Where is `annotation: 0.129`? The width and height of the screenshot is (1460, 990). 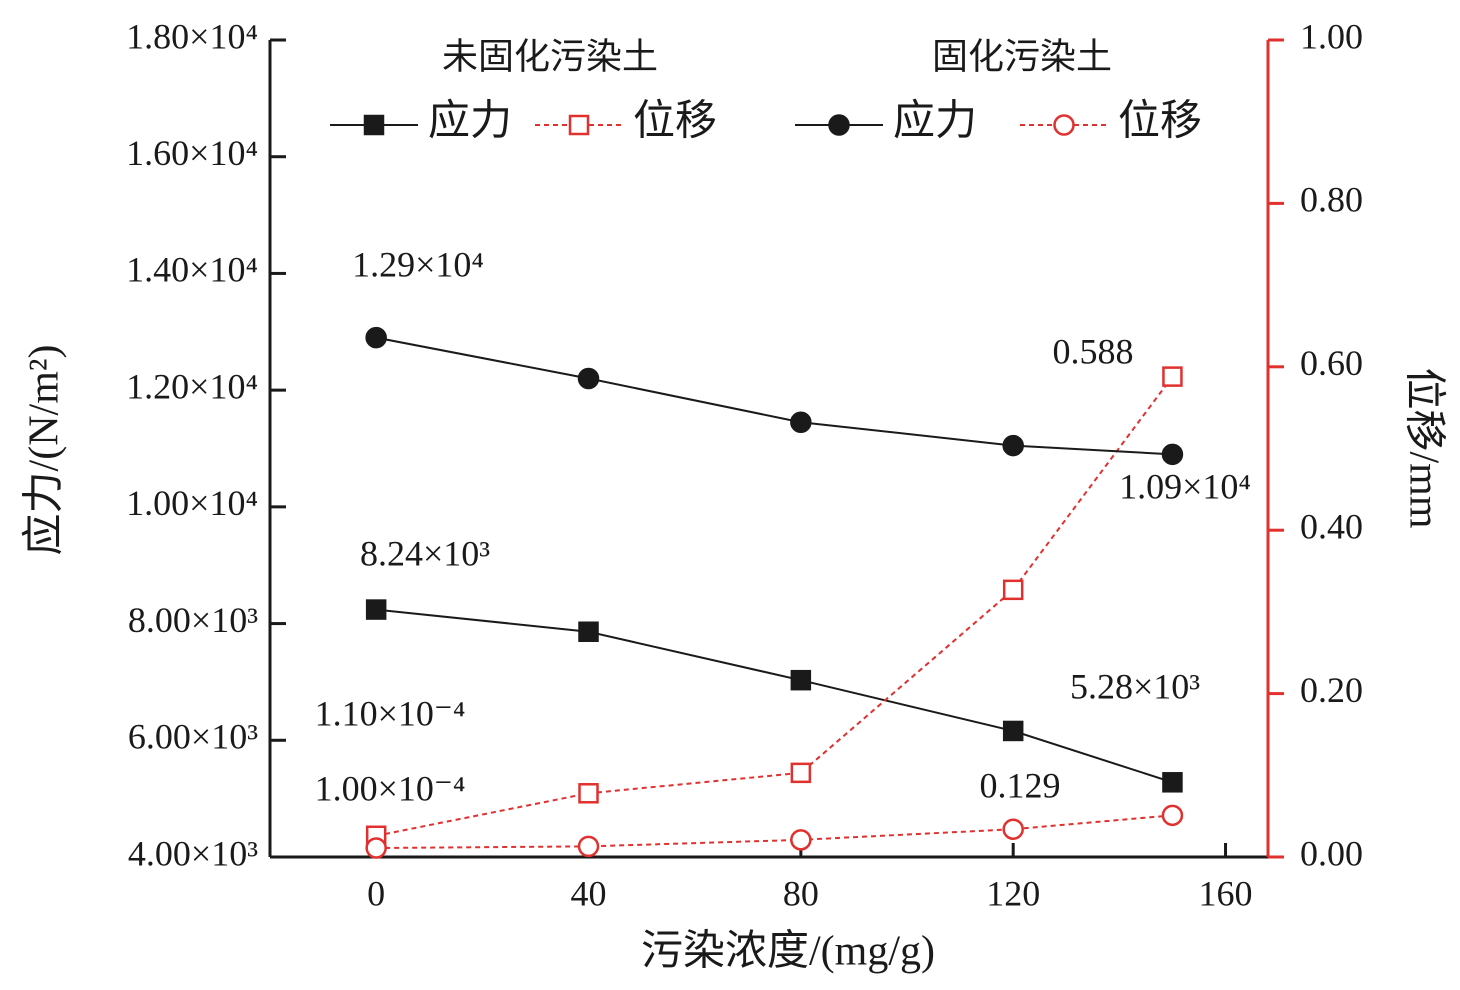
annotation: 0.129 is located at coordinates (1020, 785).